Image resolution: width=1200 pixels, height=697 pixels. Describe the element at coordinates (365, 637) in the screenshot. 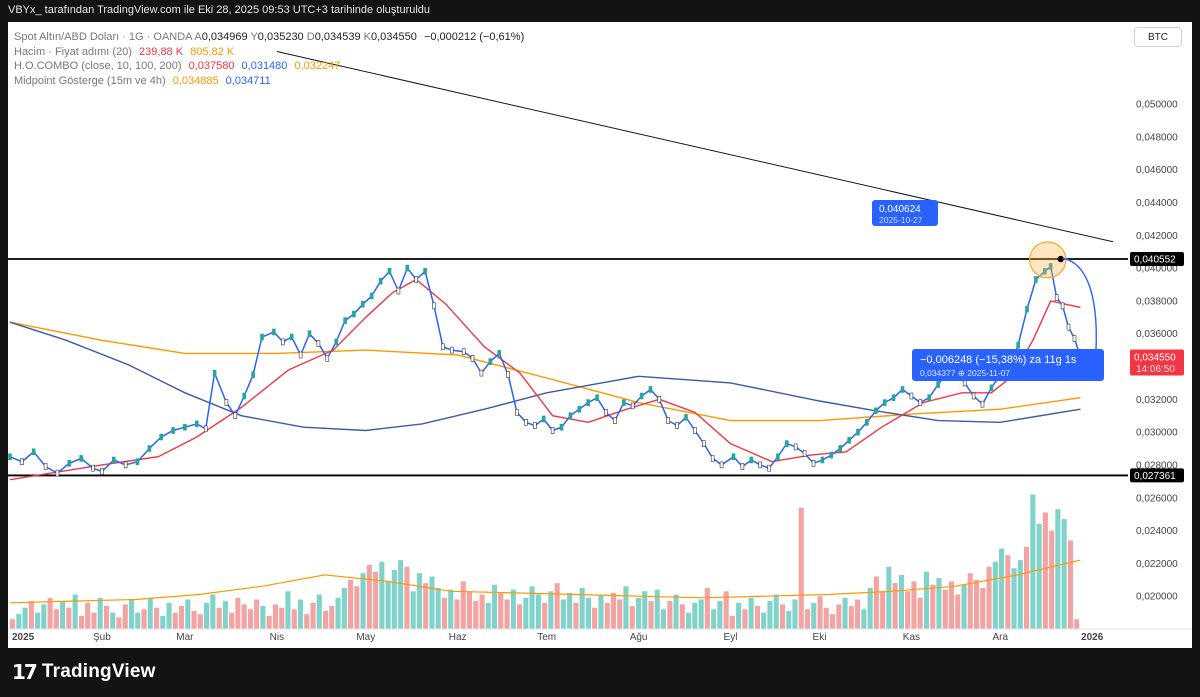

I see `x-axis-tick-label: May` at that location.